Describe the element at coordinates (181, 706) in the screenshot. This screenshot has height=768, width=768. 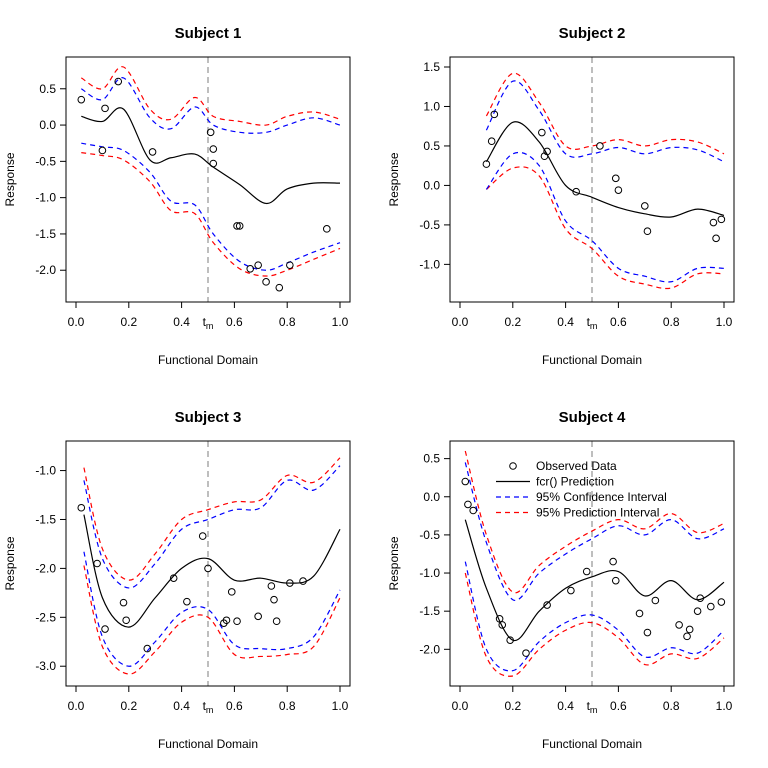
I see `x-tick-label: 0.4` at that location.